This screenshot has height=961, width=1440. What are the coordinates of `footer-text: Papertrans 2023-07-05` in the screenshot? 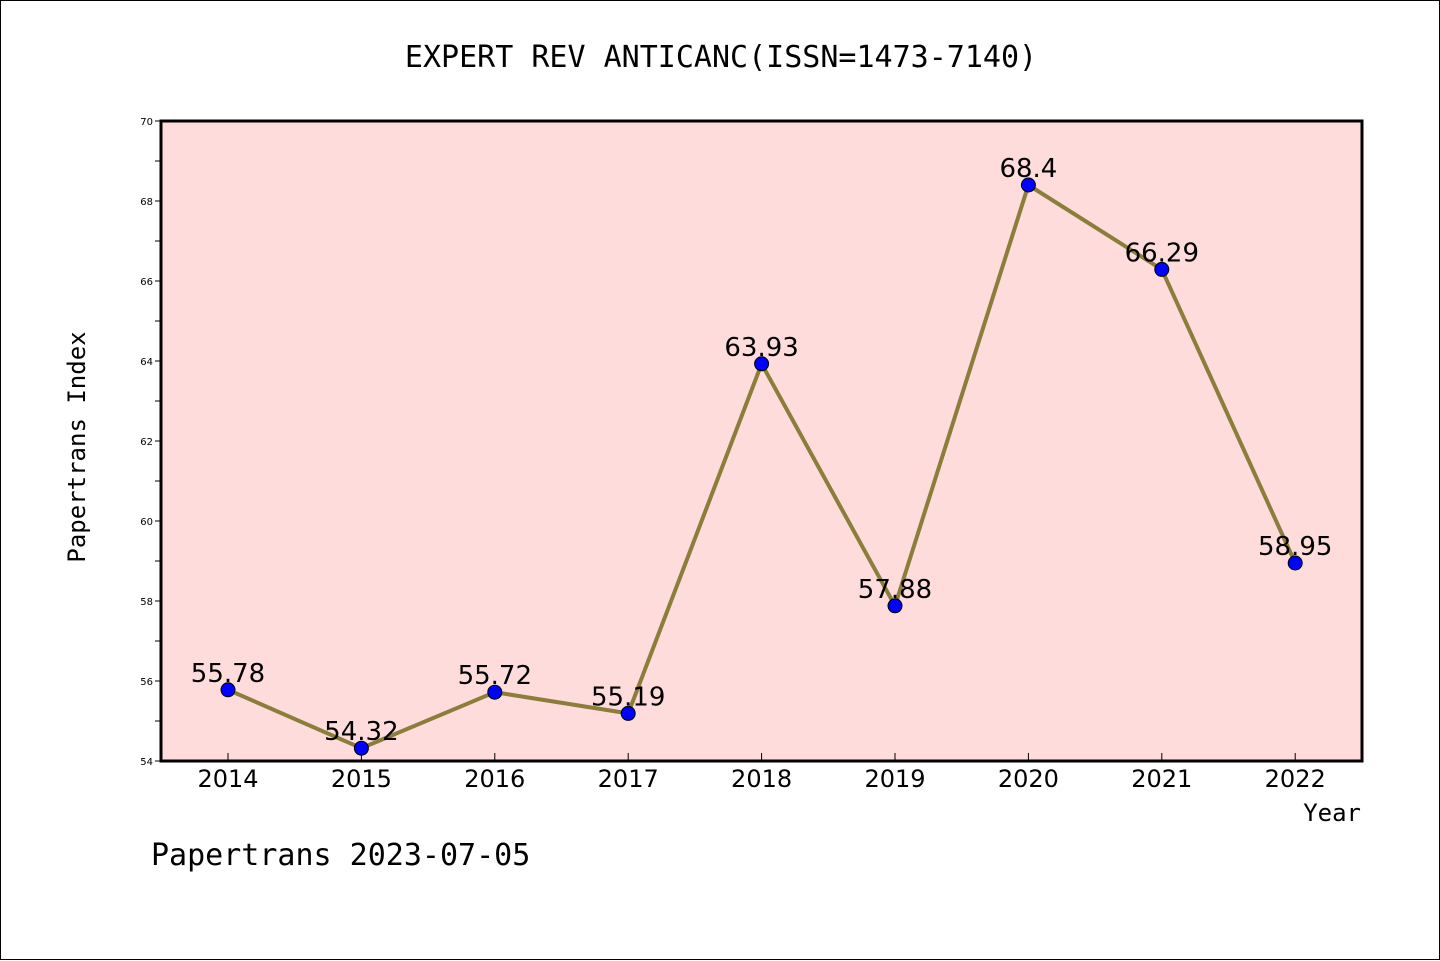 It's located at (340, 855).